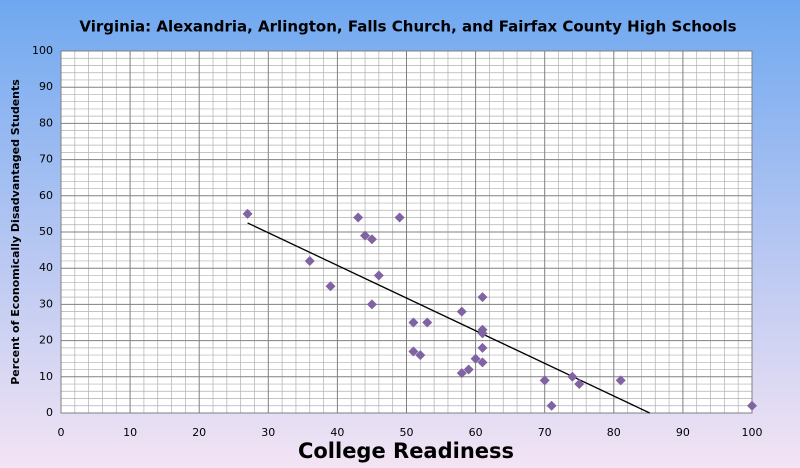 This screenshot has height=468, width=800. Describe the element at coordinates (46, 231) in the screenshot. I see `y-tick-label: 50` at that location.